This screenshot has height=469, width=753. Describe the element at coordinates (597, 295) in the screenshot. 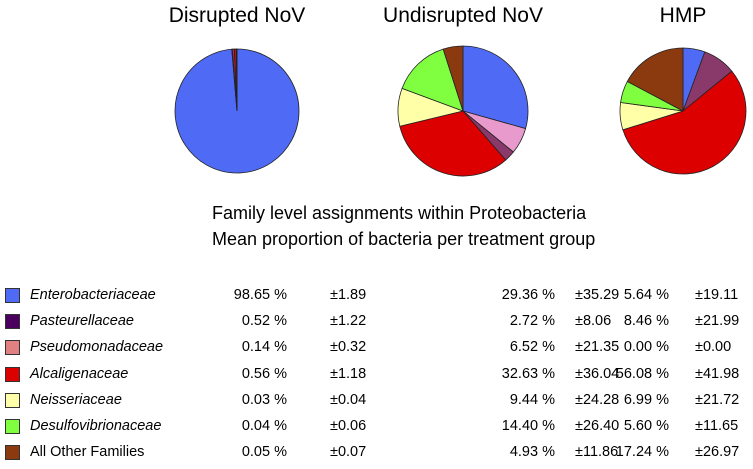

I see `sd-value: ±35.29` at that location.